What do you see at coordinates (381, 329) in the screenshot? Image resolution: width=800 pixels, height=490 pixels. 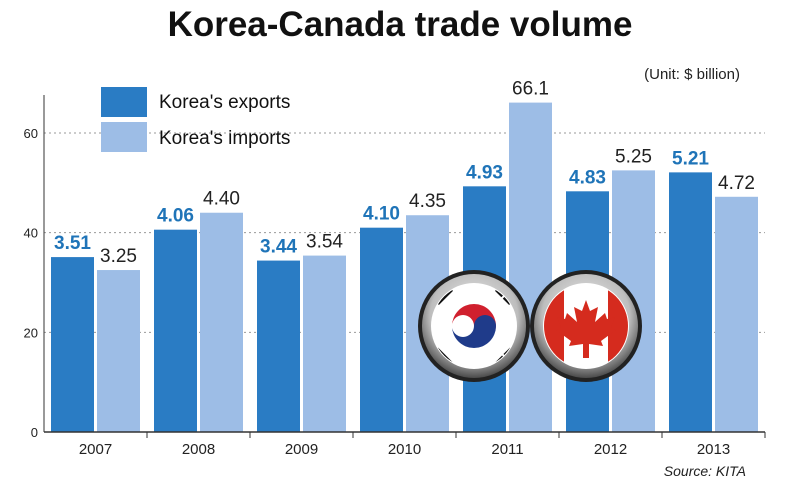 I see `bar-exports-2010` at bounding box center [381, 329].